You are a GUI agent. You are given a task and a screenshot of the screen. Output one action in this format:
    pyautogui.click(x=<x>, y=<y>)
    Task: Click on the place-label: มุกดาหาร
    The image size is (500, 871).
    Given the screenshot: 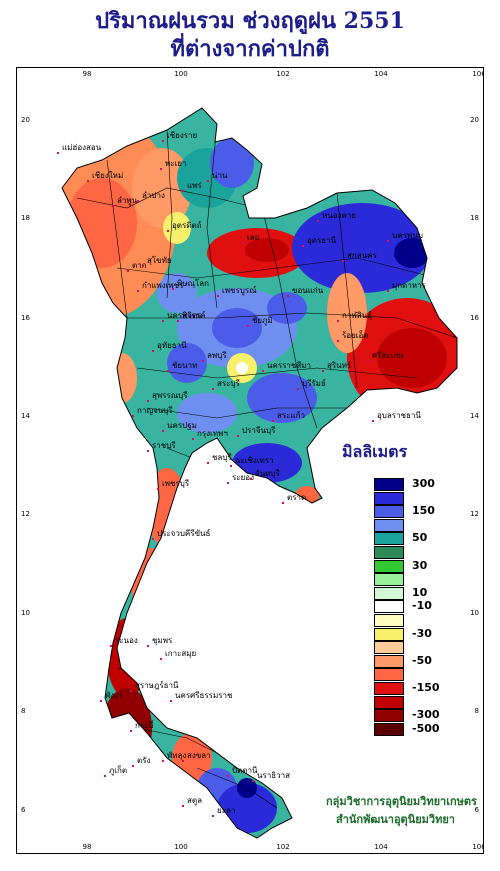 What is the action you would take?
    pyautogui.click(x=409, y=285)
    